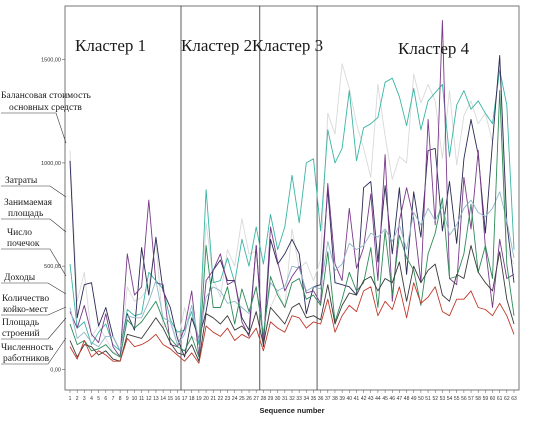 The image size is (551, 422). Describe the element at coordinates (278, 399) in the screenshot. I see `x-tick-label: 30` at that location.